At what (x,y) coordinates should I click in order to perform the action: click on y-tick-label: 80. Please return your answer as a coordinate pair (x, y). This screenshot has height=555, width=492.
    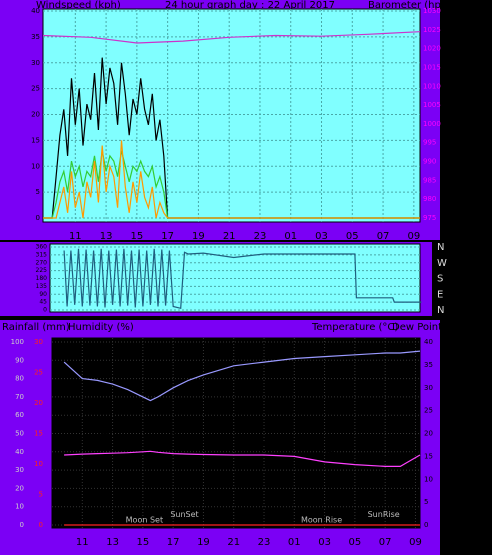
    Looking at the image, I should click on (19, 379).